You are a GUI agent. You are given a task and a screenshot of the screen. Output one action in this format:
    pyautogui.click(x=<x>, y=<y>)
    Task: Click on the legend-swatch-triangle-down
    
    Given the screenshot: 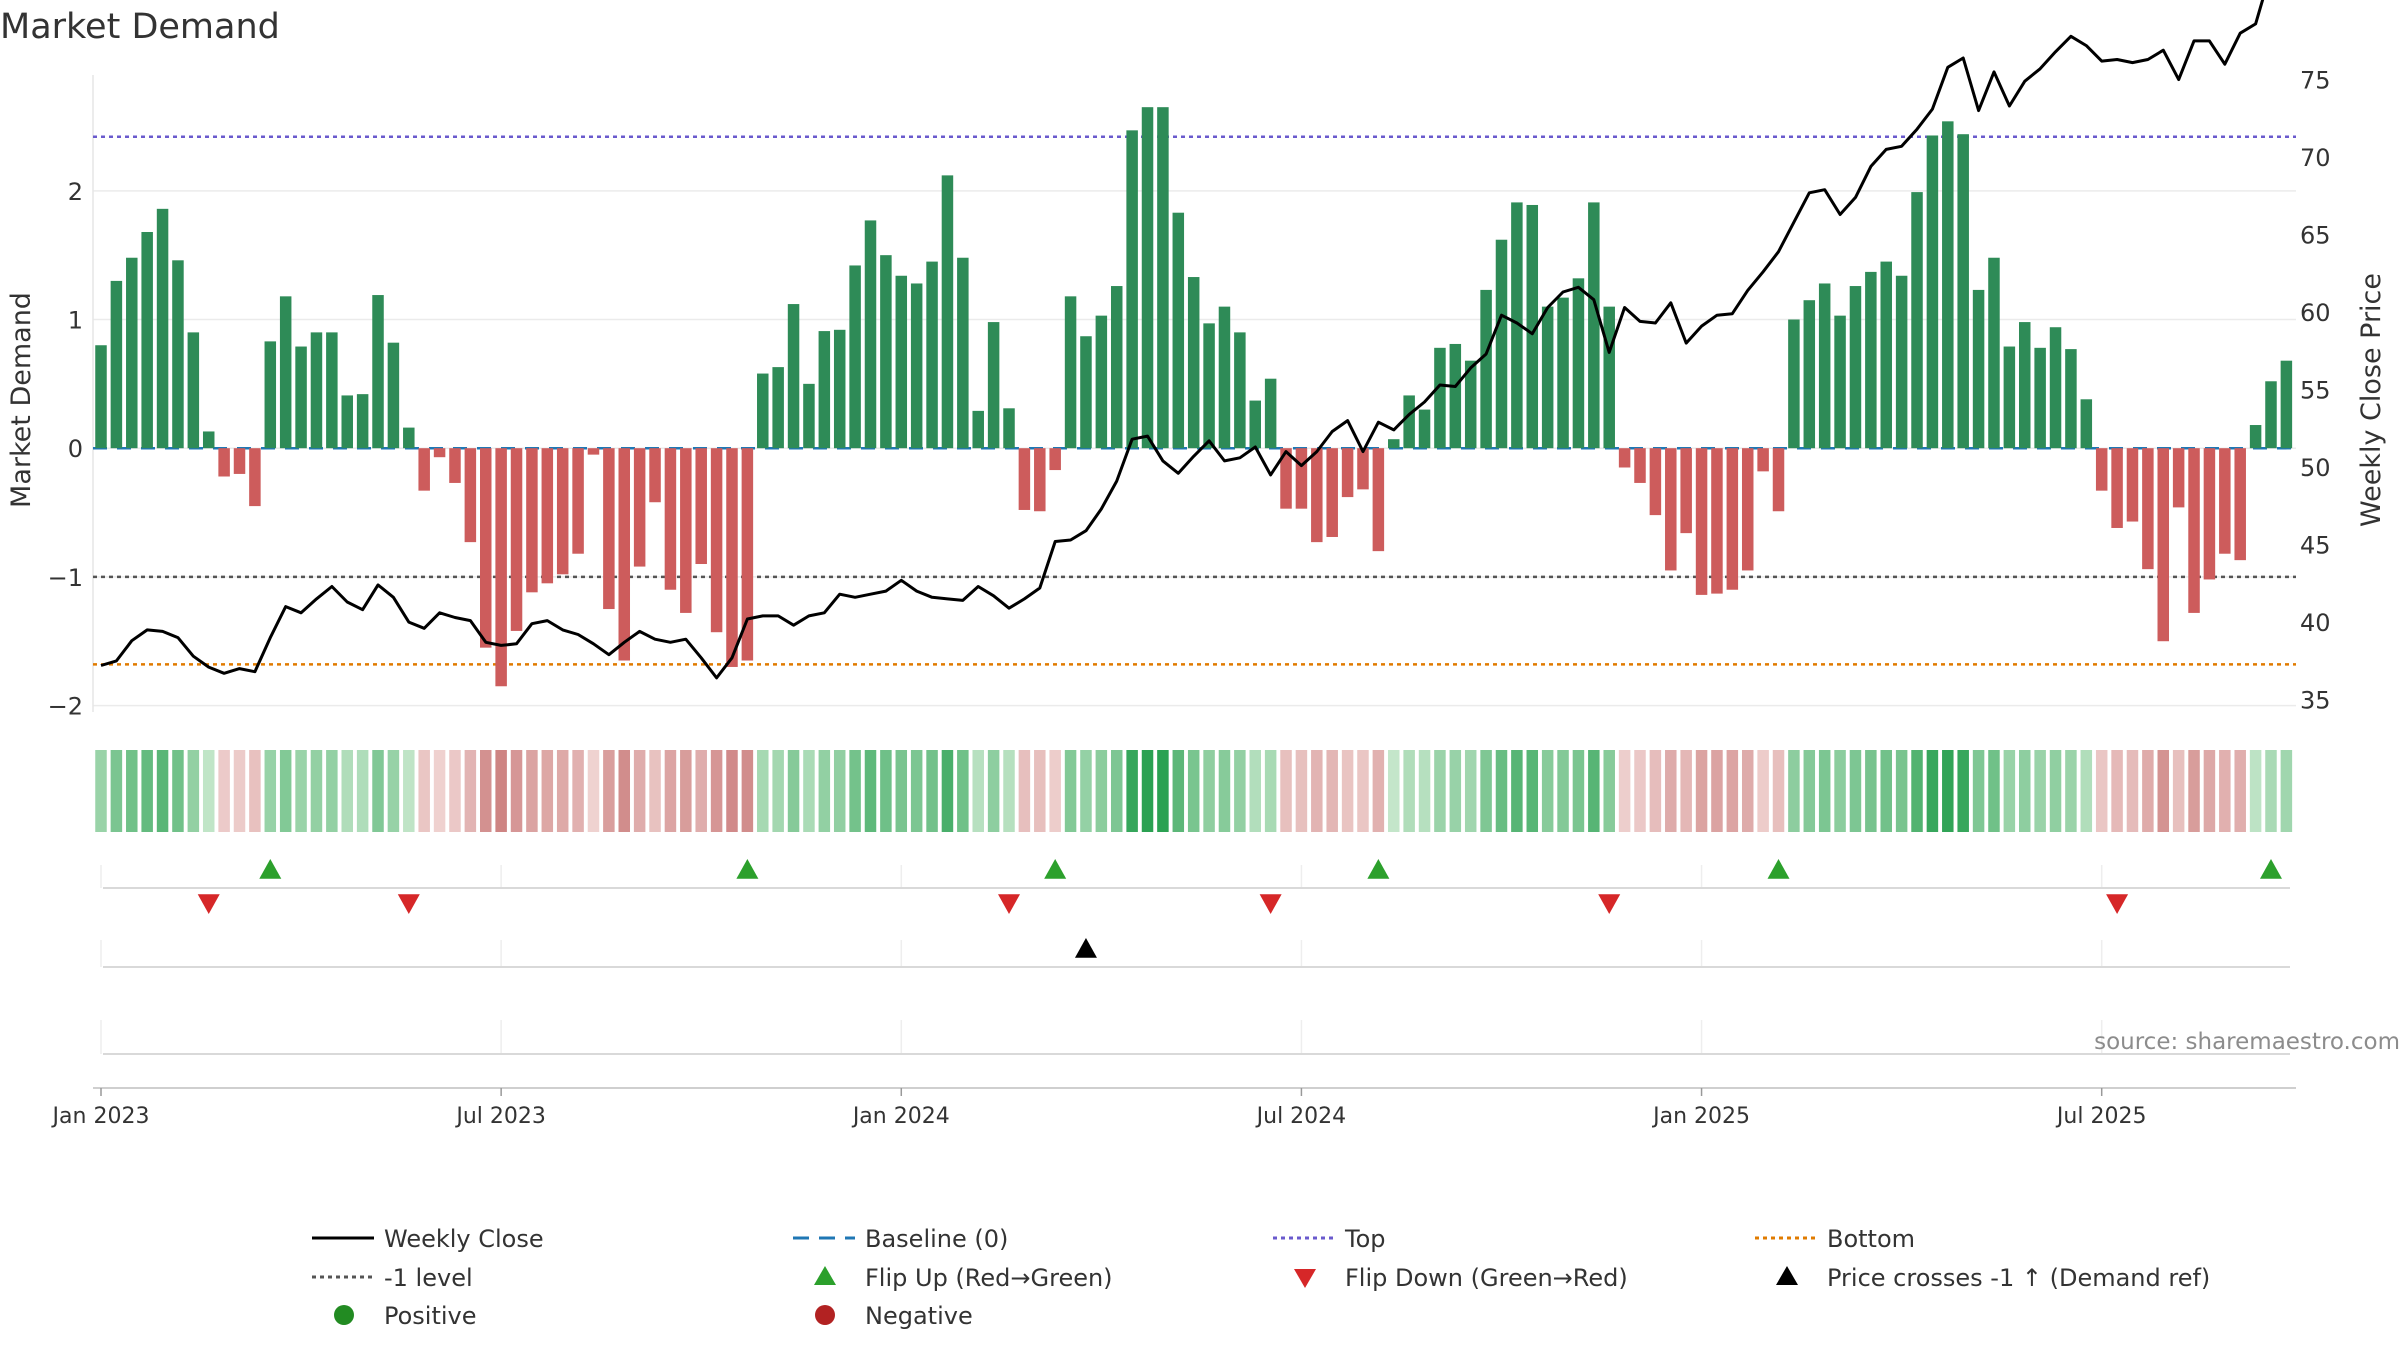 What is the action you would take?
    pyautogui.click(x=1305, y=1278)
    